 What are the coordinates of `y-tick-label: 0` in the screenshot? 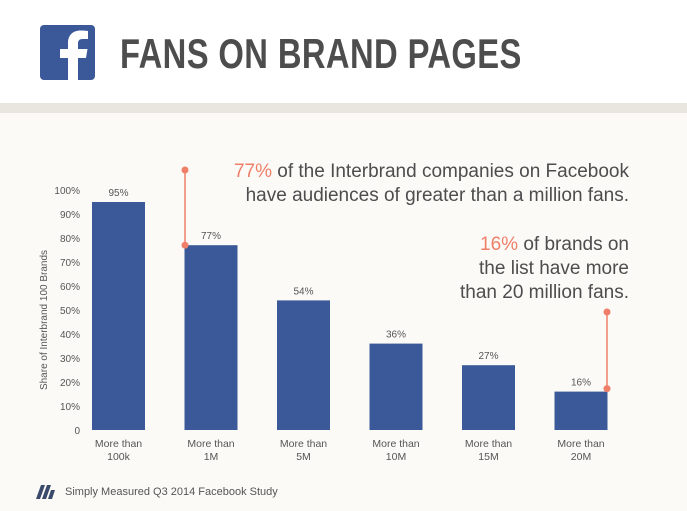 It's located at (77, 431).